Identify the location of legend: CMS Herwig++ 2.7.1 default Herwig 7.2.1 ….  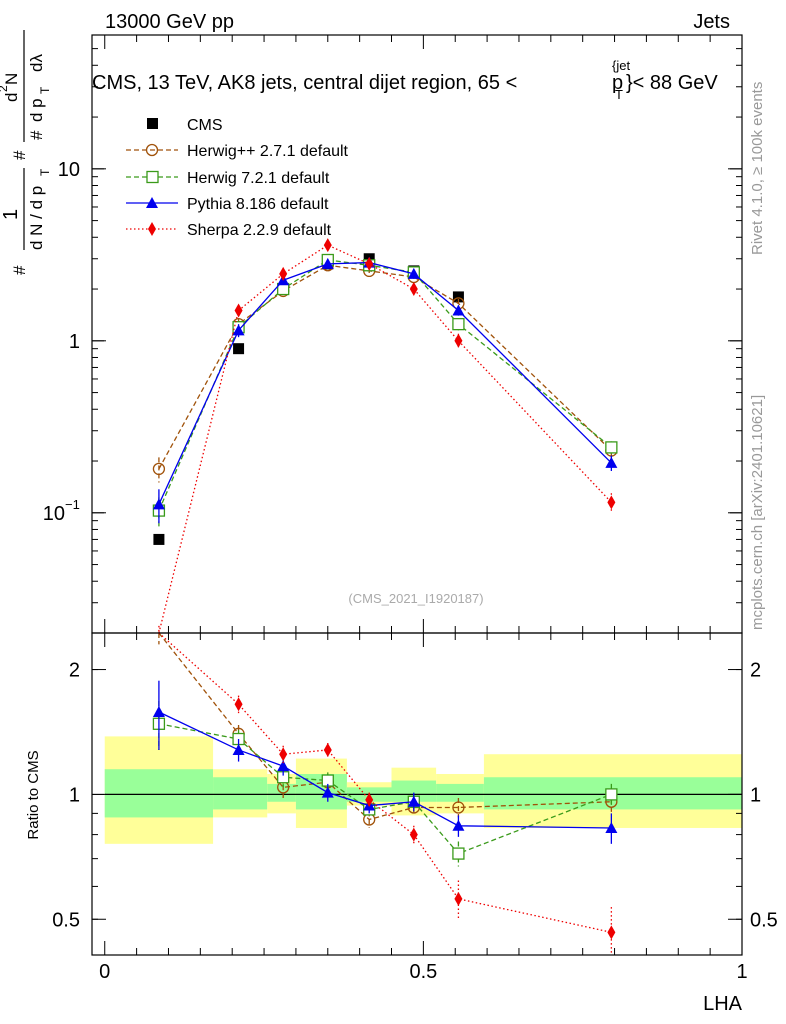
(237, 178).